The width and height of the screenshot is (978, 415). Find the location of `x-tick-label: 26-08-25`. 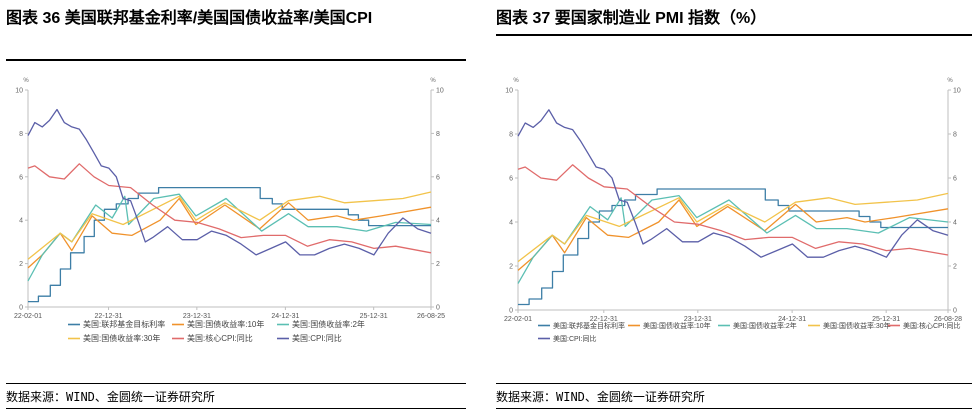

x-tick-label: 26-08-25 is located at coordinates (431, 316).